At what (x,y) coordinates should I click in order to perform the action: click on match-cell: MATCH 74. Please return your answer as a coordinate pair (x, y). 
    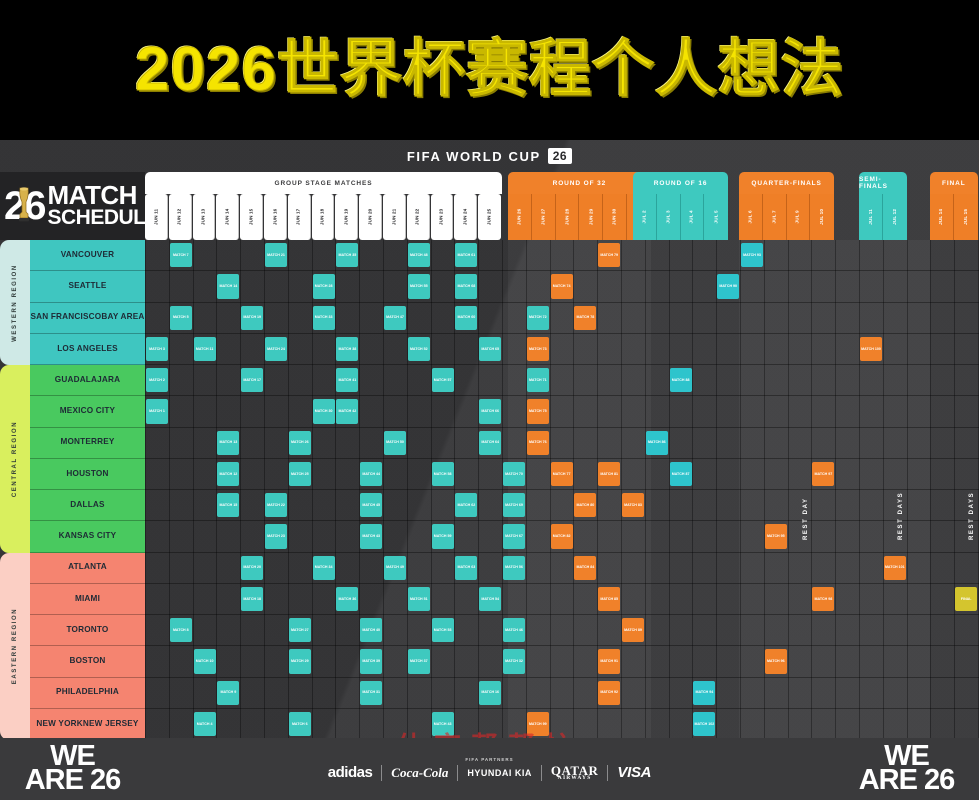
    Looking at the image, I should click on (561, 286).